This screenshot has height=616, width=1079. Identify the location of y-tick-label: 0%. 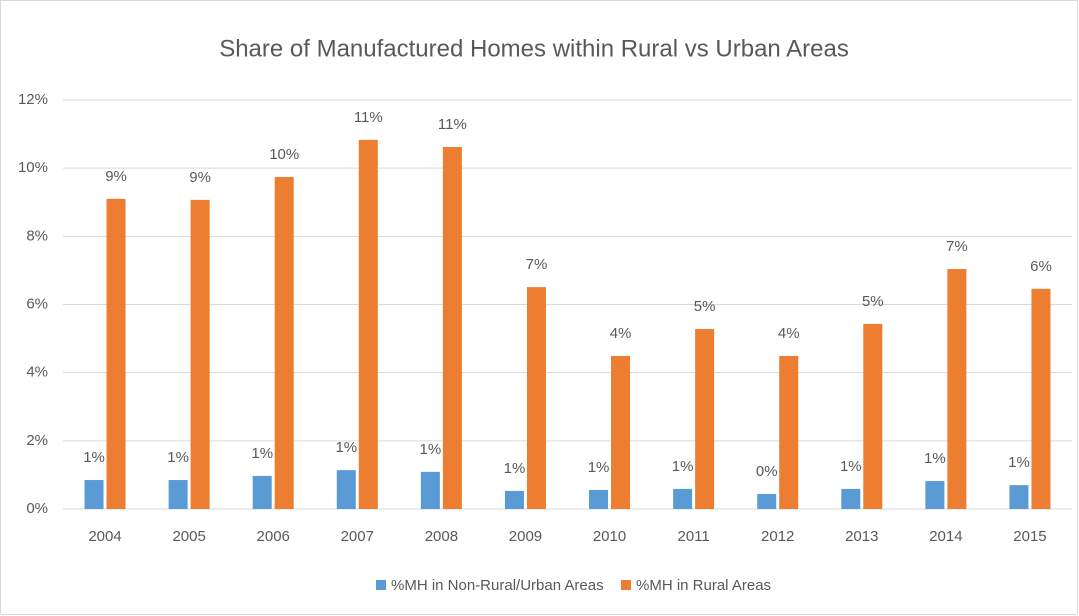
(37, 508).